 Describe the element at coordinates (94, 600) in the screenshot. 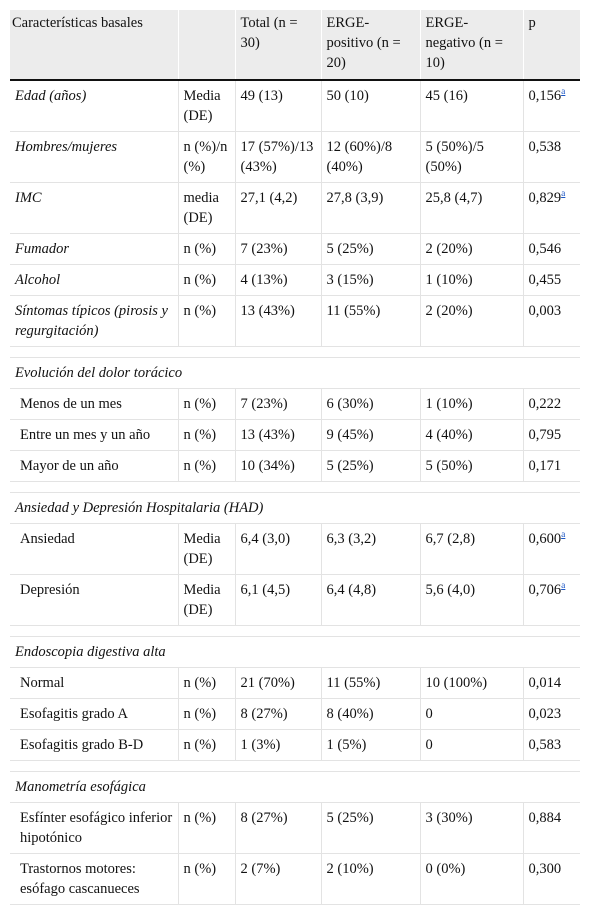

I see `row-label: Depresión` at that location.